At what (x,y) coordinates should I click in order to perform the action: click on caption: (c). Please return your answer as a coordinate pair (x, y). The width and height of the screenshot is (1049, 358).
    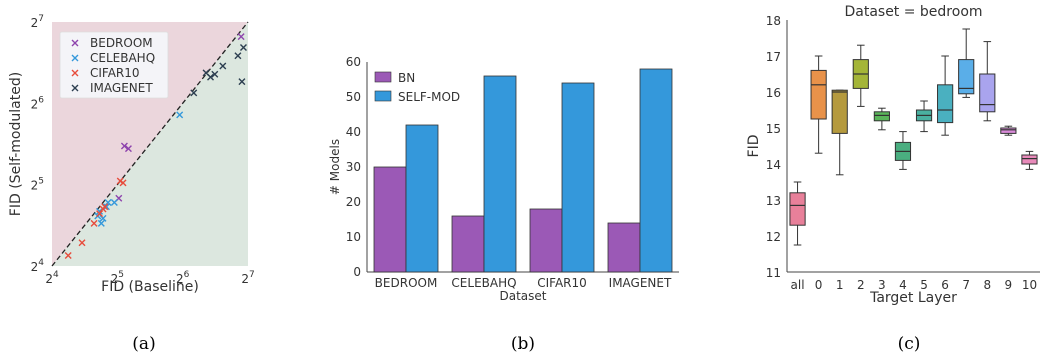
    Looking at the image, I should click on (909, 344).